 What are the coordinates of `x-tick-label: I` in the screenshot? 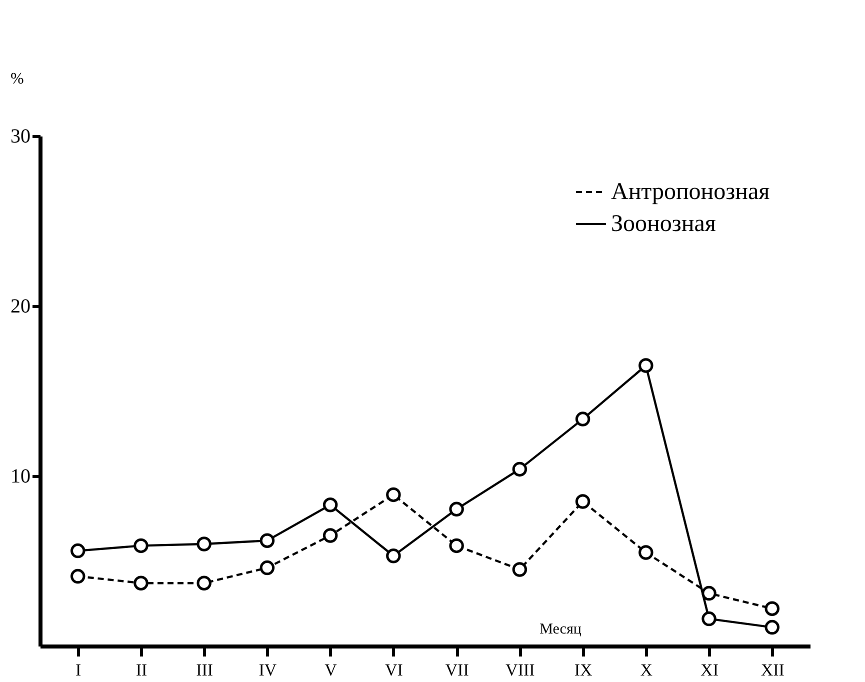 It's located at (79, 670).